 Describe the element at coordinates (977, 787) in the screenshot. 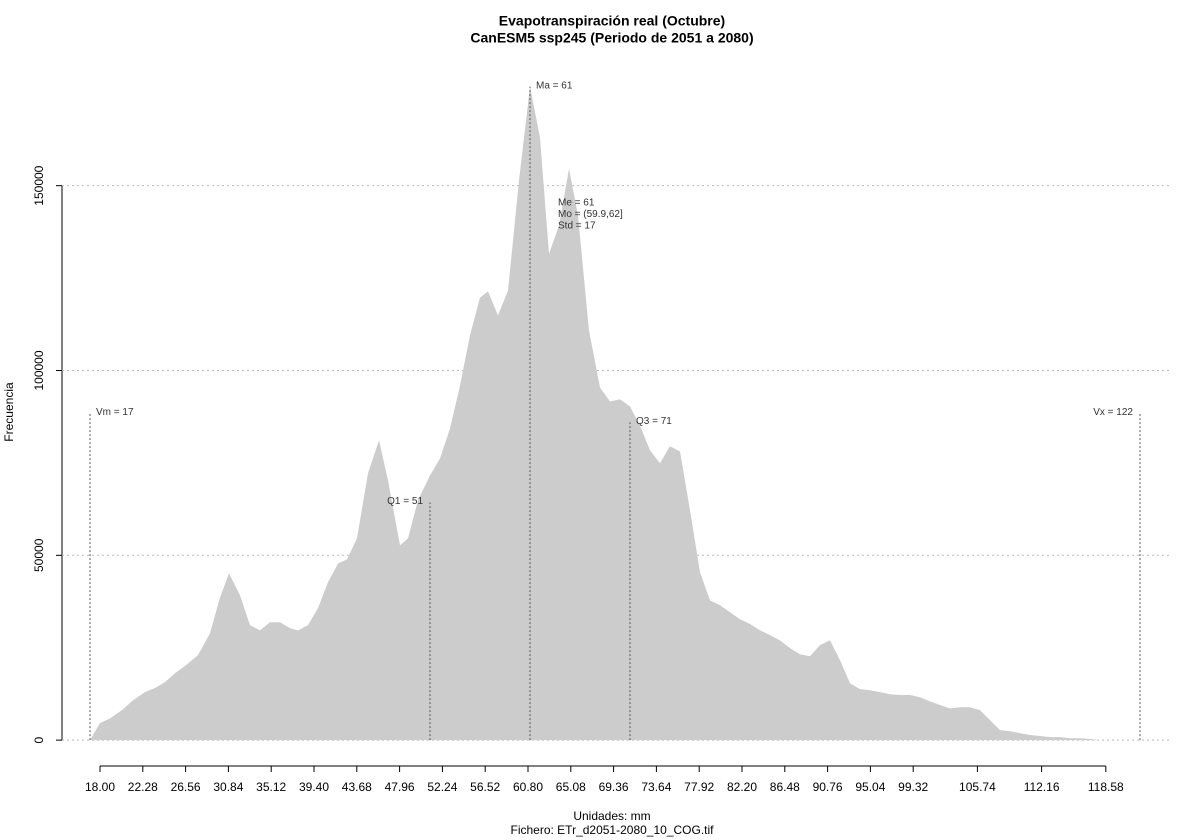

I see `x-tick-label: 105.74` at that location.